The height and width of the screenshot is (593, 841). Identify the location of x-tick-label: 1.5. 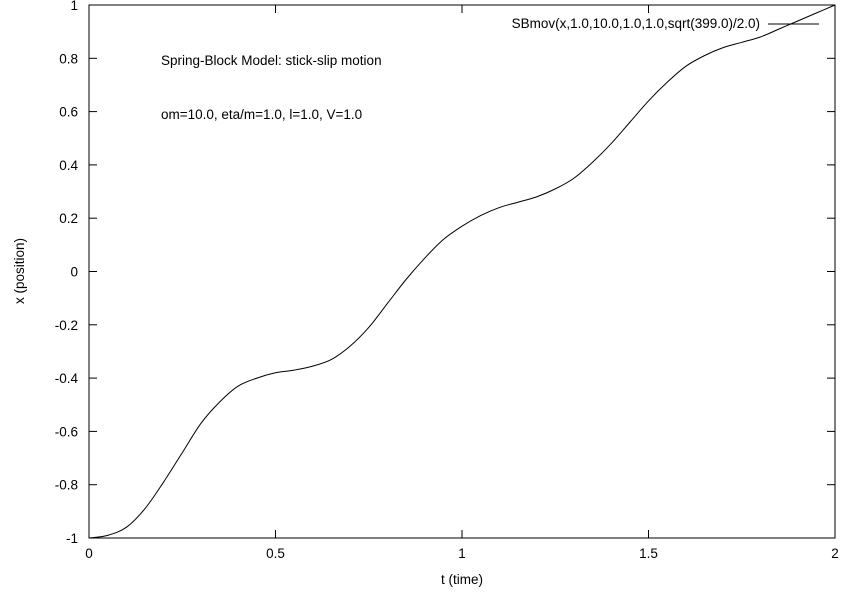
(648, 553).